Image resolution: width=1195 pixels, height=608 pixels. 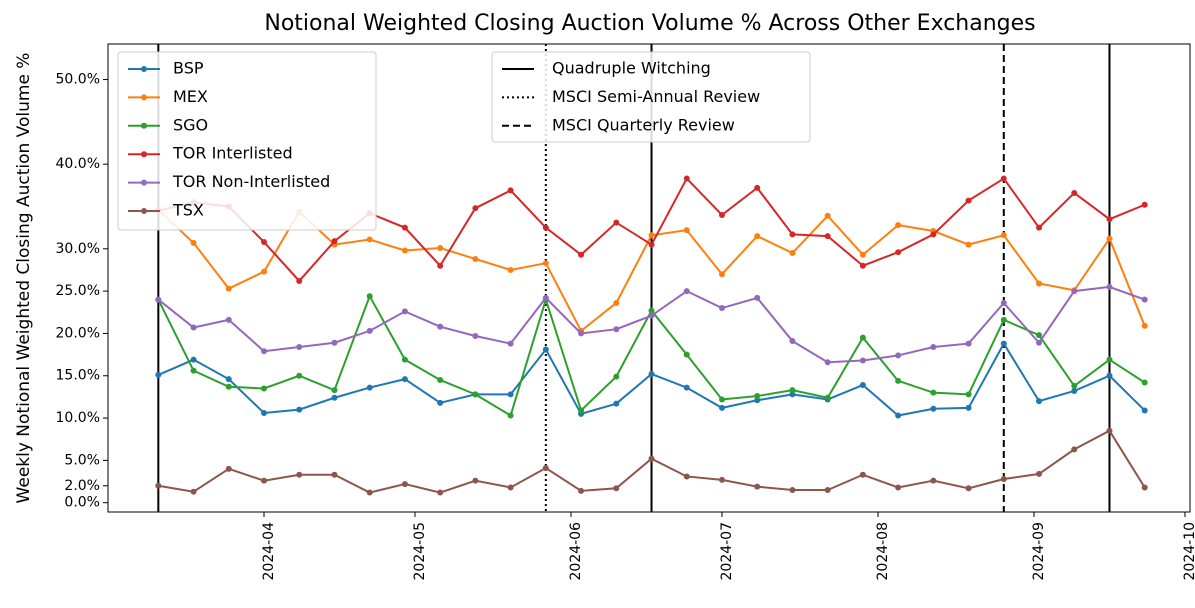 What do you see at coordinates (78, 376) in the screenshot?
I see `y-tick-label: 15.0%` at bounding box center [78, 376].